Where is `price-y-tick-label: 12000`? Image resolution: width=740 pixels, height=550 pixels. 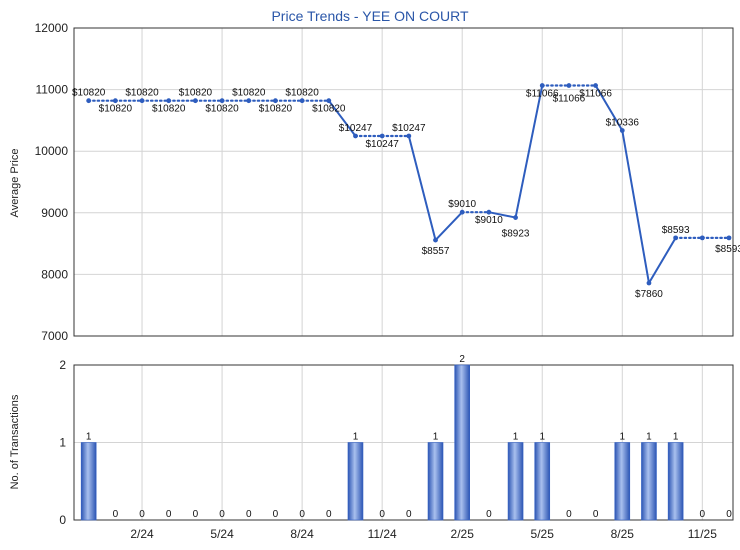
price-y-tick-label: 12000 is located at coordinates (52, 28).